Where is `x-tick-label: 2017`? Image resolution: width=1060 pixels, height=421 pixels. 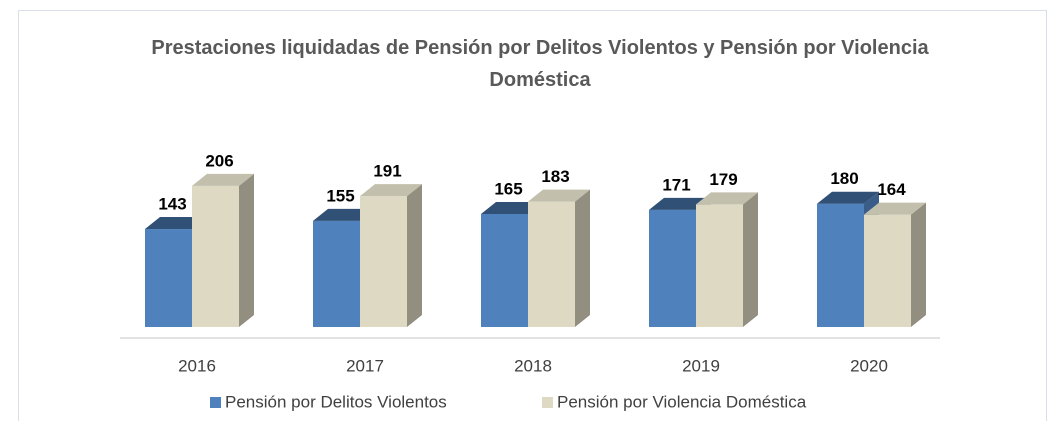 x-tick-label: 2017 is located at coordinates (365, 365).